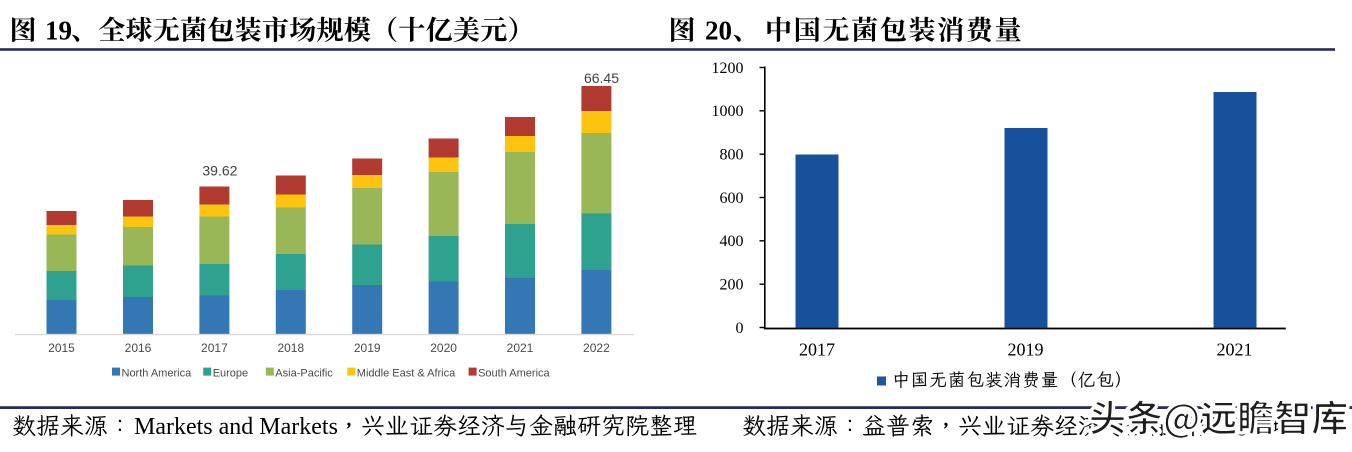 The image size is (1352, 452). What do you see at coordinates (406, 374) in the screenshot?
I see `svg-text: Middle East & Africa` at bounding box center [406, 374].